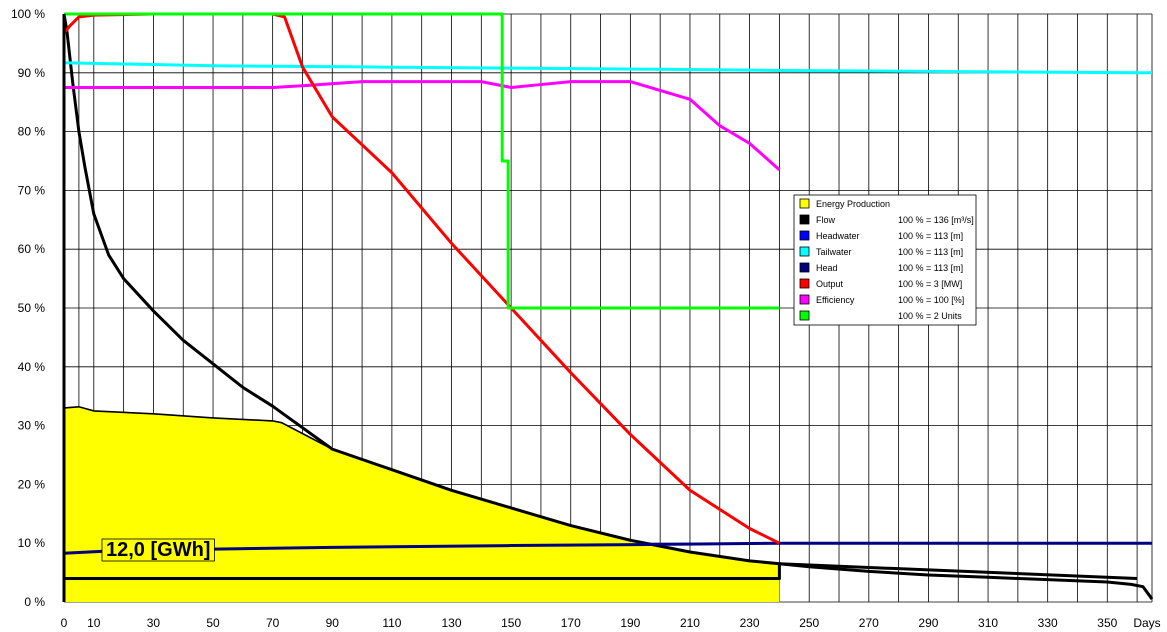 The image size is (1167, 632). Describe the element at coordinates (213, 623) in the screenshot. I see `x-tick-label: 50` at that location.